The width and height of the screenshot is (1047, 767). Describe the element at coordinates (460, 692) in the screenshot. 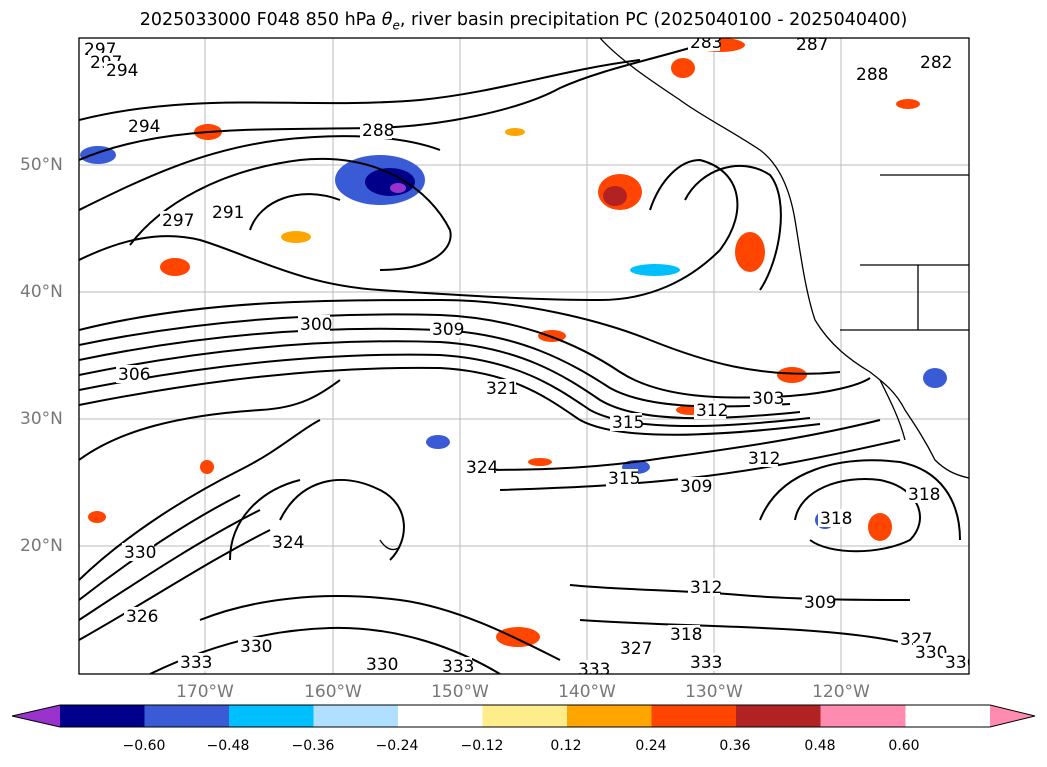

I see `lon-label-150w: 150°W` at that location.